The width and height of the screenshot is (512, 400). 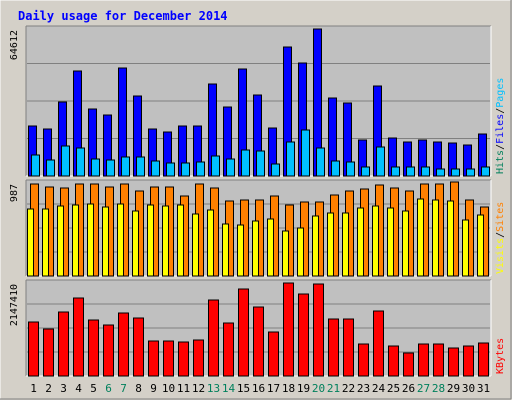 I want to click on day-label-22: 22, so click(x=348, y=388).